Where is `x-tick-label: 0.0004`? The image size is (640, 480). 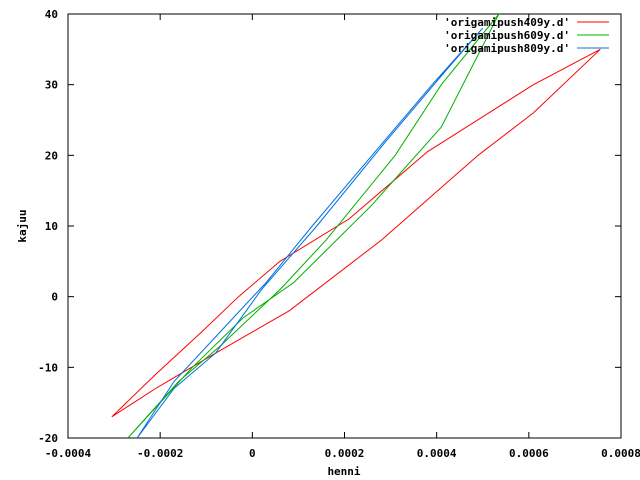
x-tick-label: 0.0004 is located at coordinates (437, 453).